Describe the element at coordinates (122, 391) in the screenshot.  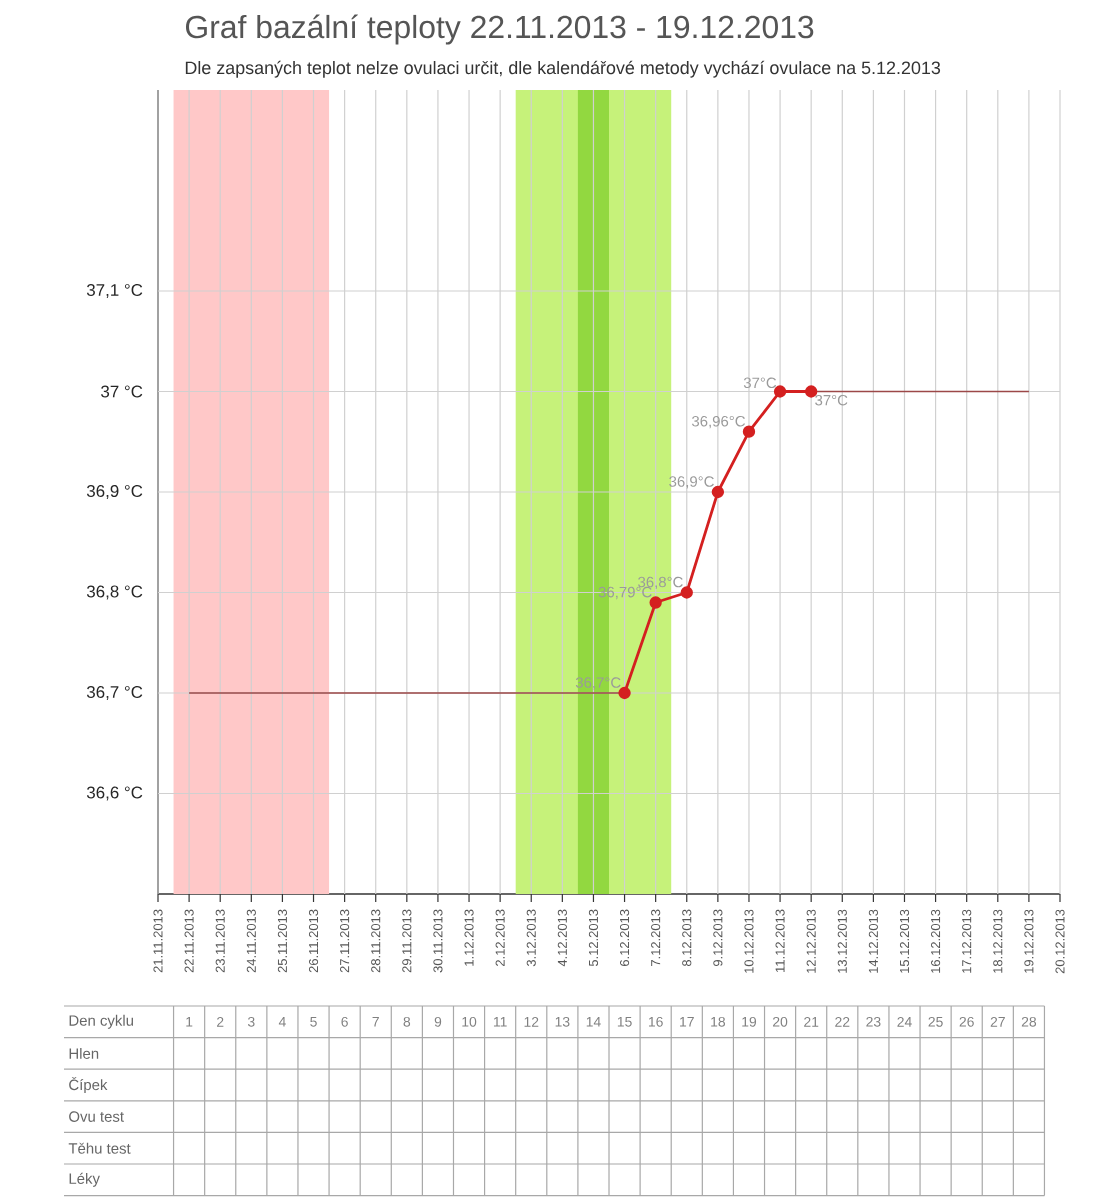
I see `y-tick-label: 37 °C` at that location.